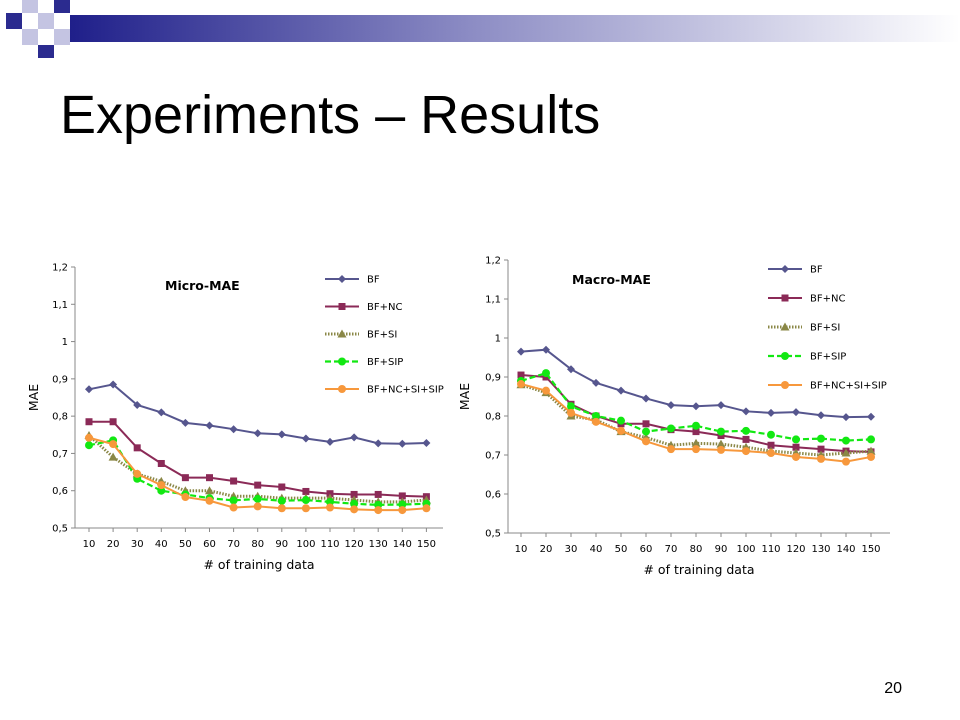 This screenshot has height=720, width=960. What do you see at coordinates (621, 549) in the screenshot?
I see `x-tick-label: 50` at bounding box center [621, 549].